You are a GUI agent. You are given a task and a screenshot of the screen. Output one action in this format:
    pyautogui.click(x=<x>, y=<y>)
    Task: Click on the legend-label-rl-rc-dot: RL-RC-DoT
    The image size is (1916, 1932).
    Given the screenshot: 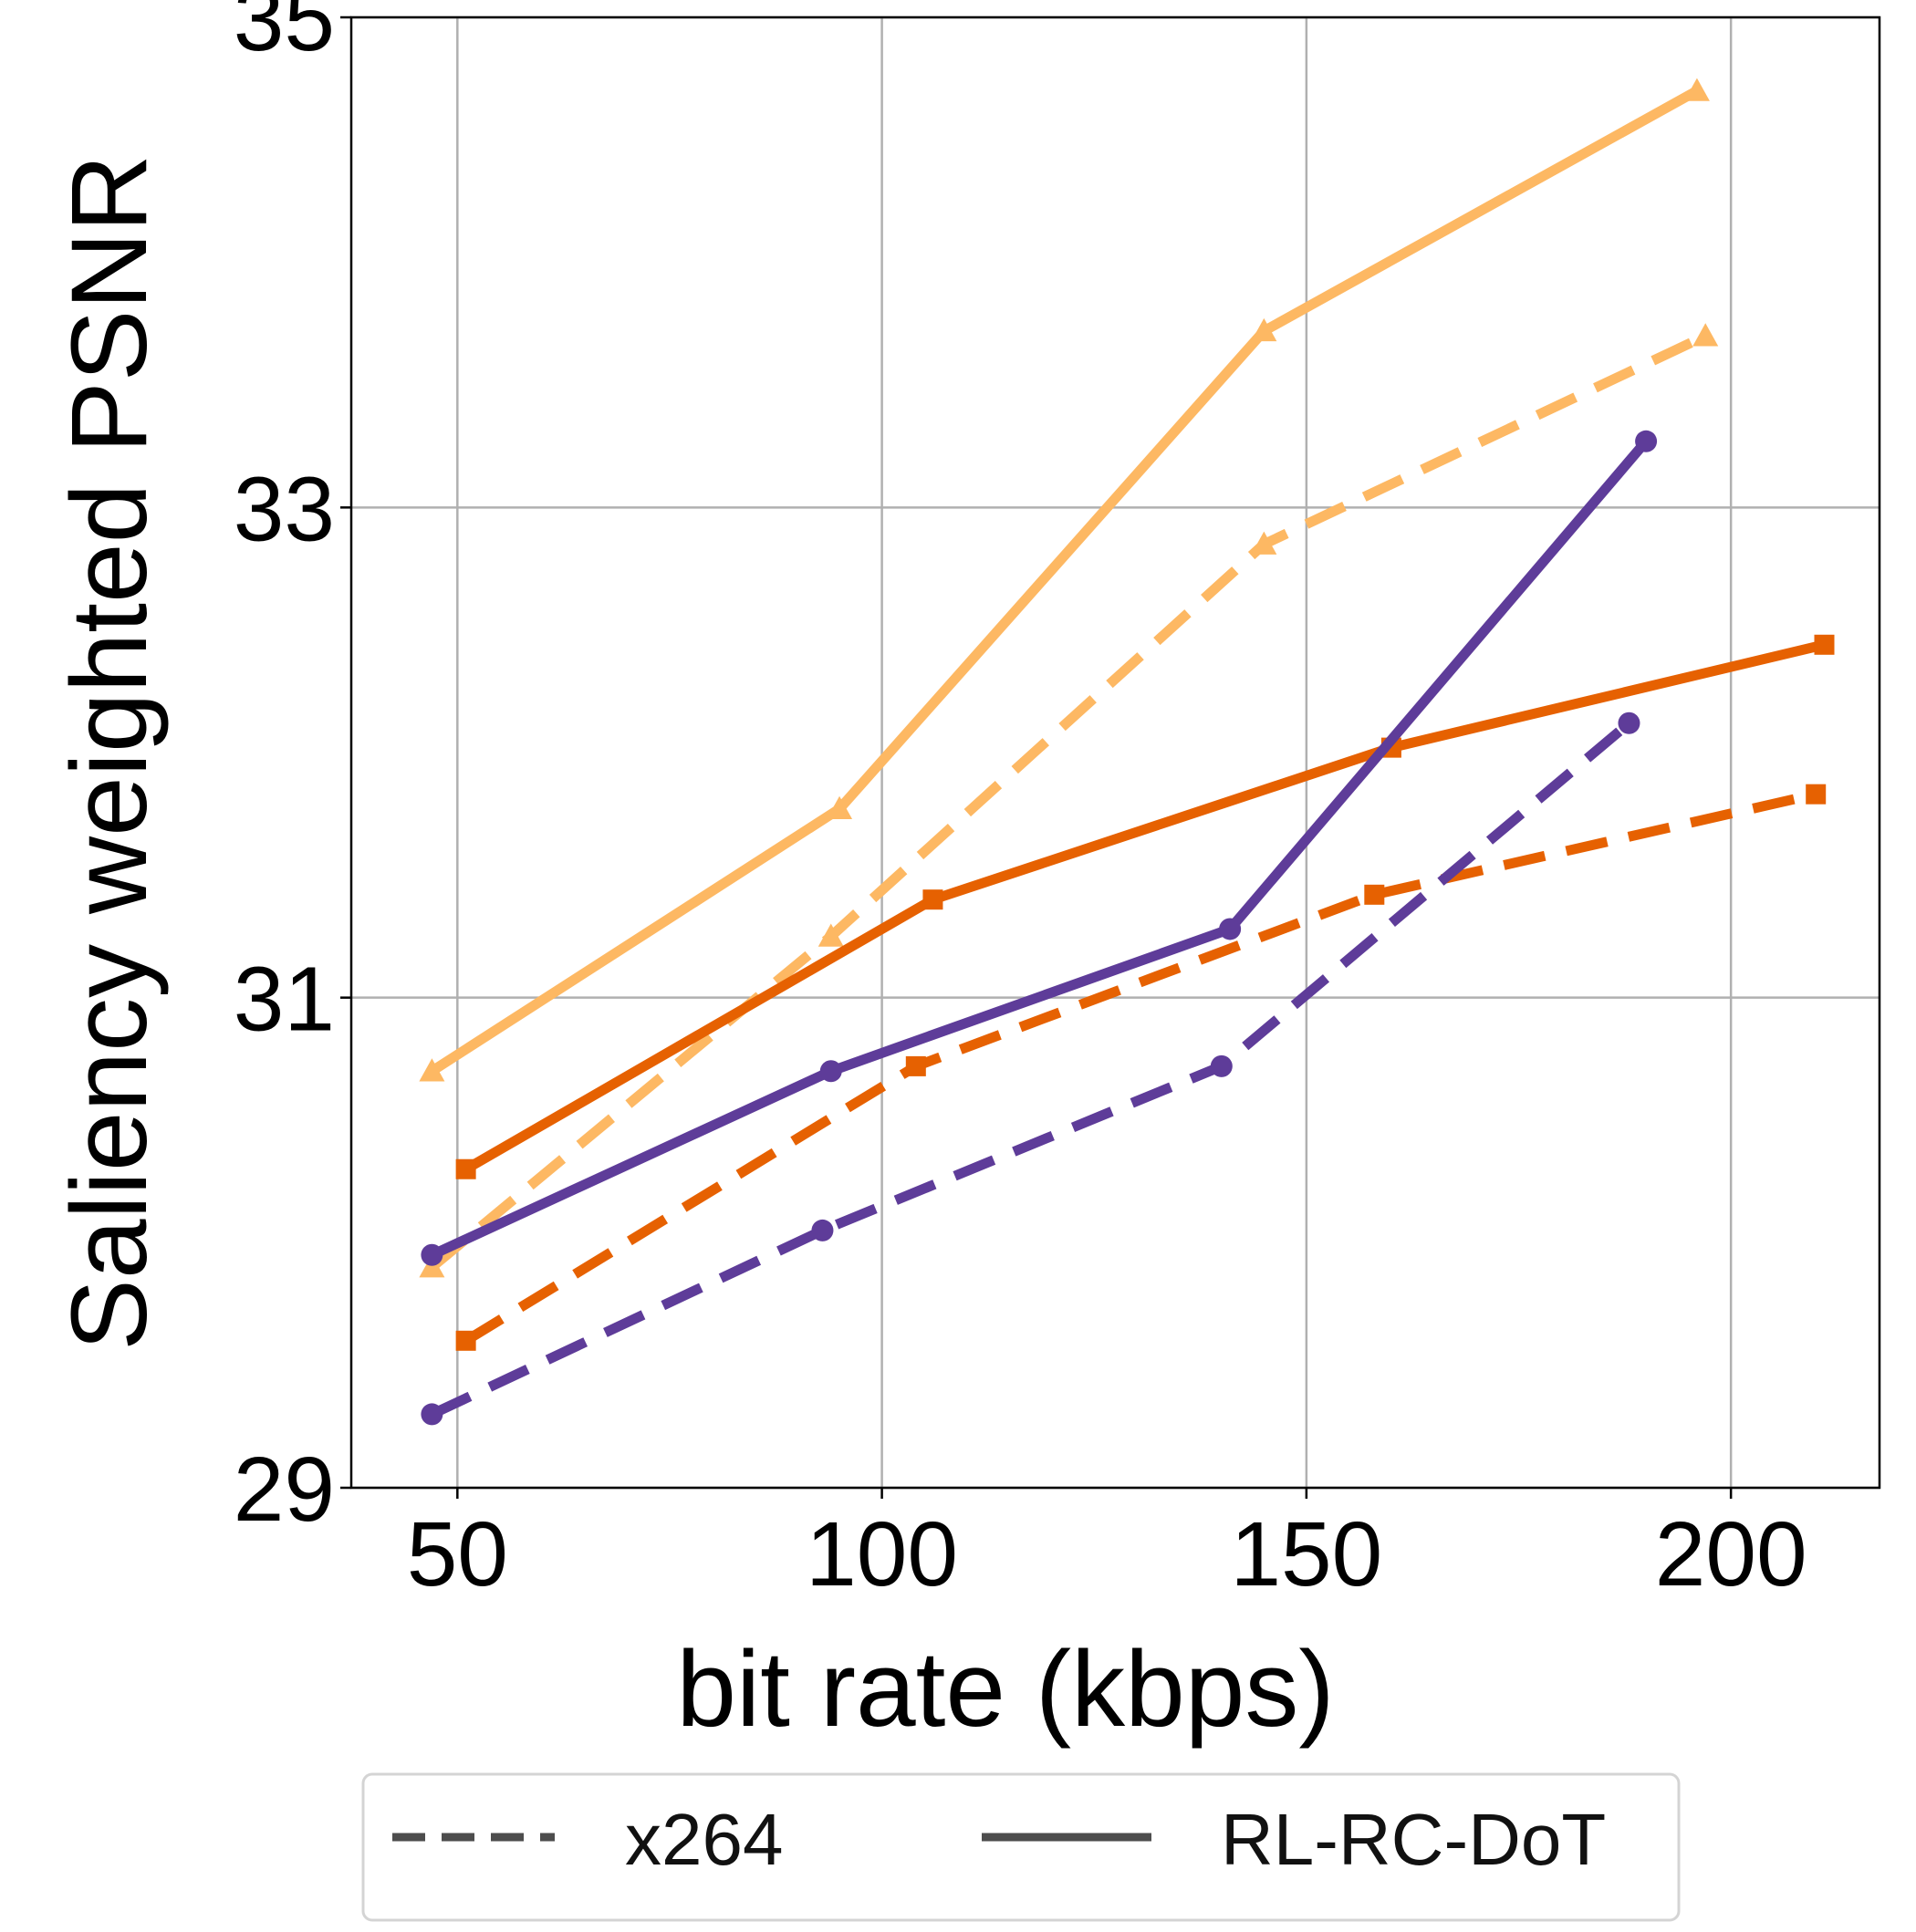 What is the action you would take?
    pyautogui.click(x=1413, y=1839)
    